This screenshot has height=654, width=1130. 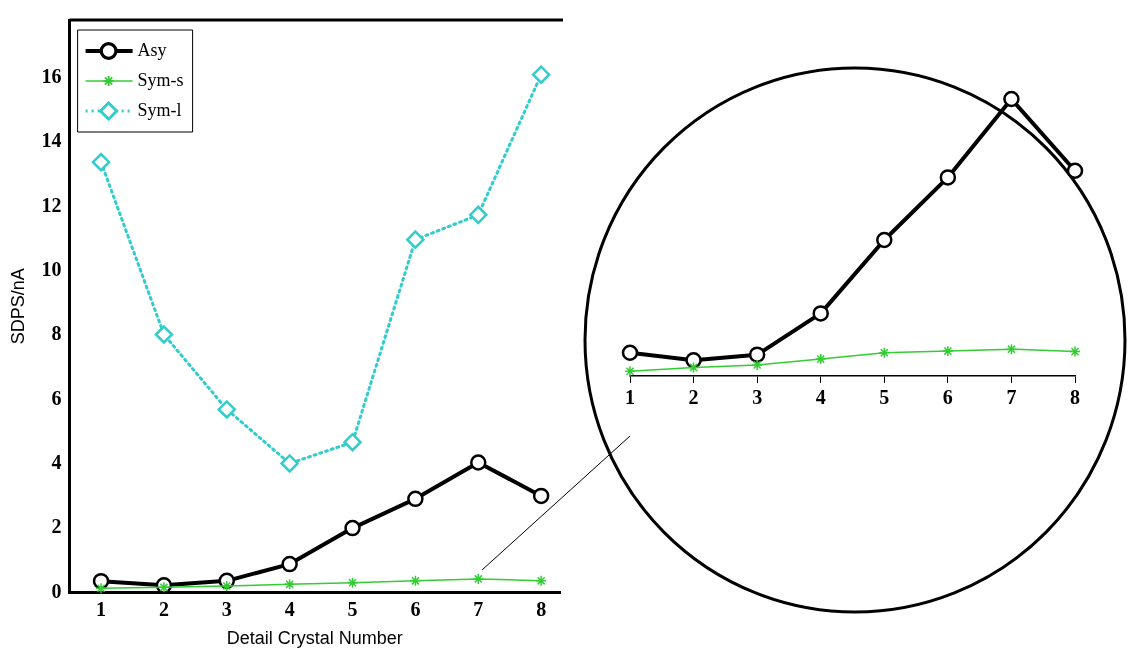 I want to click on y-tick-label: 12, so click(x=51, y=204).